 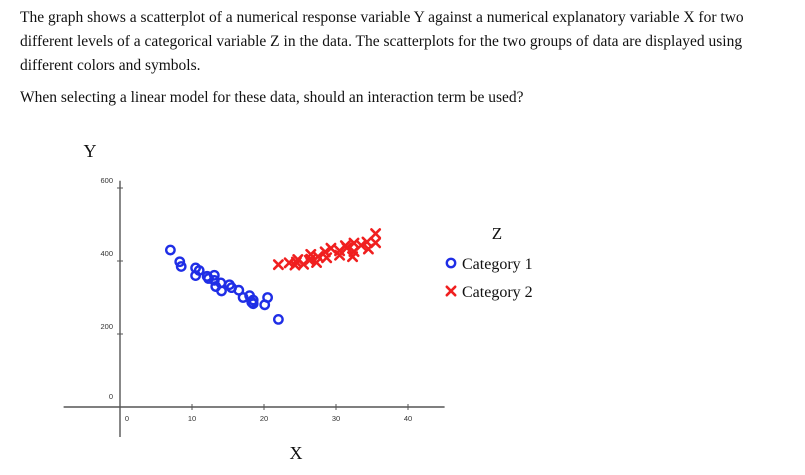 What do you see at coordinates (127, 418) in the screenshot?
I see `x-tick-label: 0` at bounding box center [127, 418].